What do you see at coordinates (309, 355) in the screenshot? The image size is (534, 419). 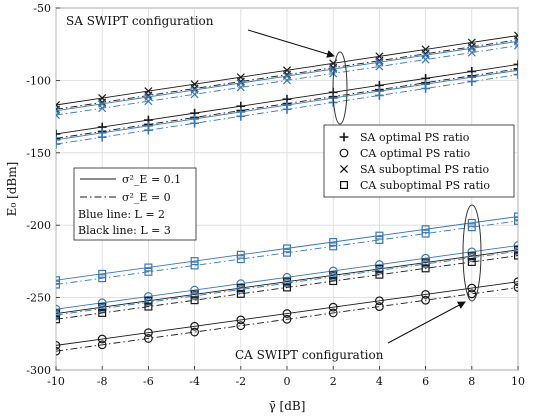 I see `ca-annotation-label: CA SWIPT configuration` at bounding box center [309, 355].